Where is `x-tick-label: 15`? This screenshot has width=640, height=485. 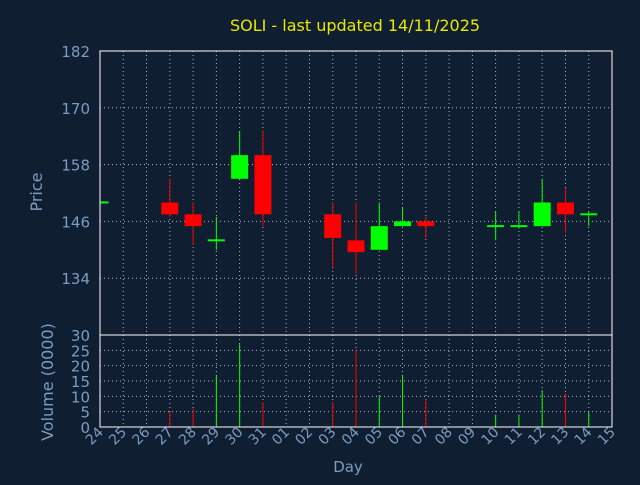 x-tick-label: 15 is located at coordinates (607, 437).